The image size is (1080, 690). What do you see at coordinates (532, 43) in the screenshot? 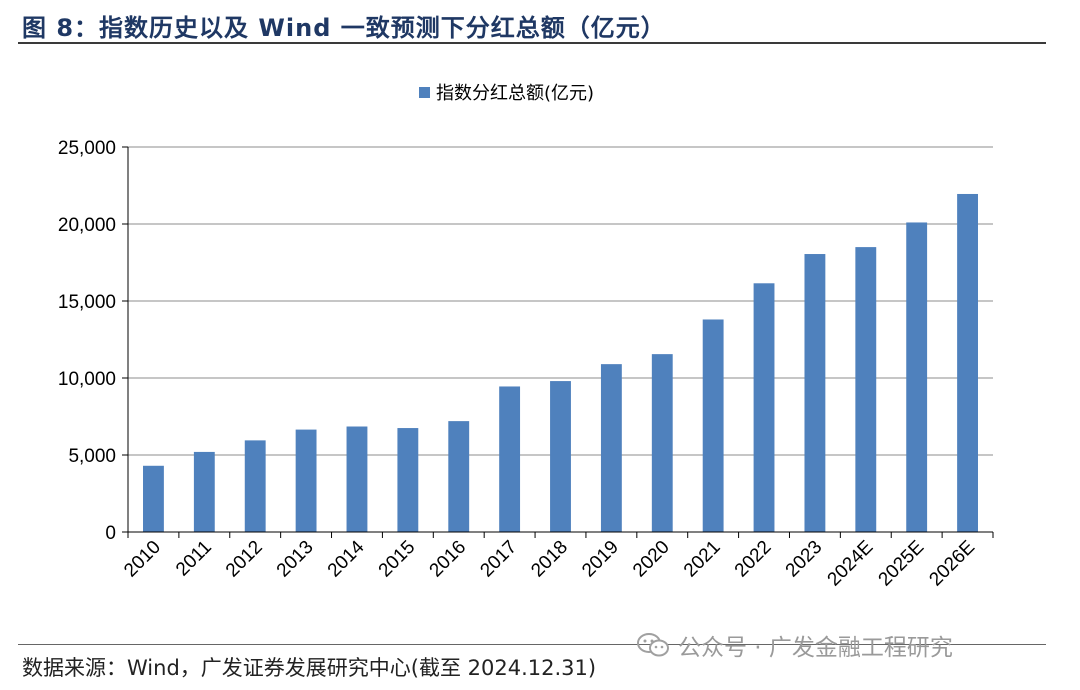
I see `title-divider` at bounding box center [532, 43].